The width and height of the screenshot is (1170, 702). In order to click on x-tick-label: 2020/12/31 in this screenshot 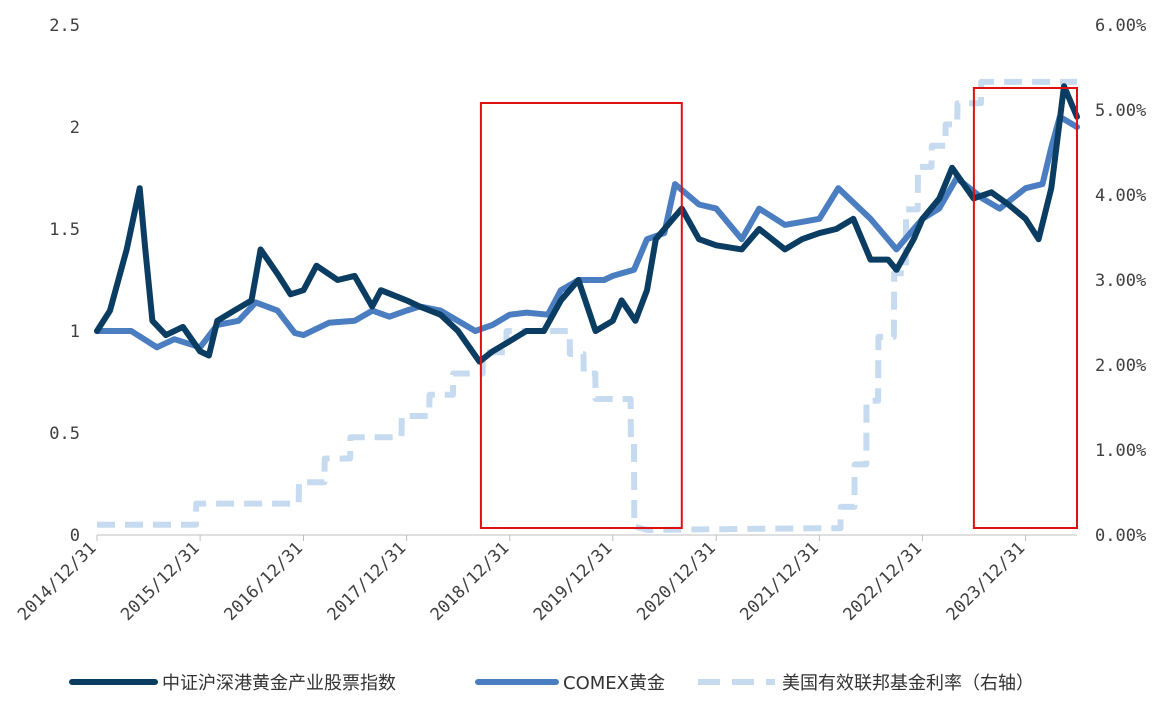, I will do `click(676, 581)`.